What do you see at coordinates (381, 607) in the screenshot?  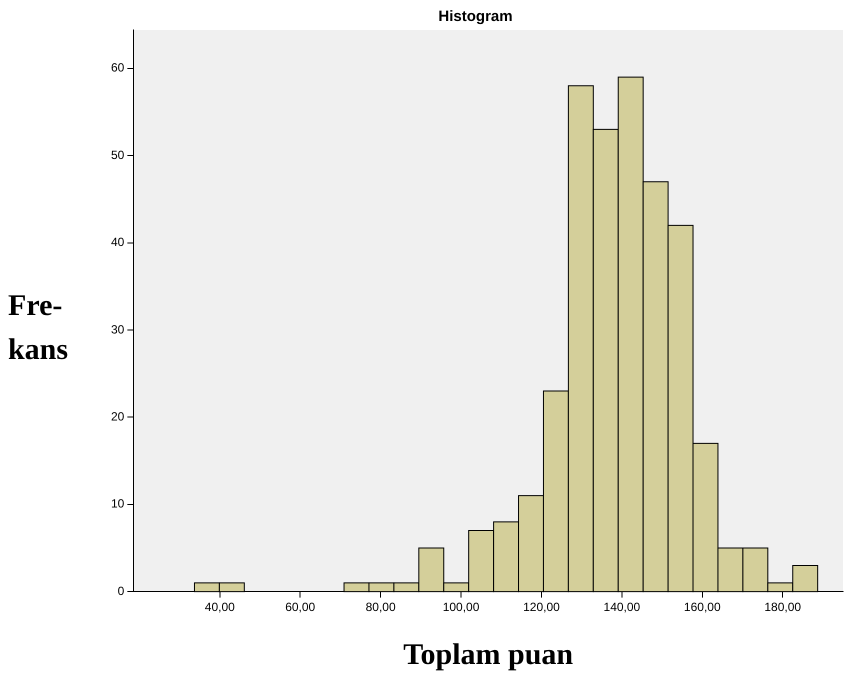 I see `x-tick-label: 80,00` at bounding box center [381, 607].